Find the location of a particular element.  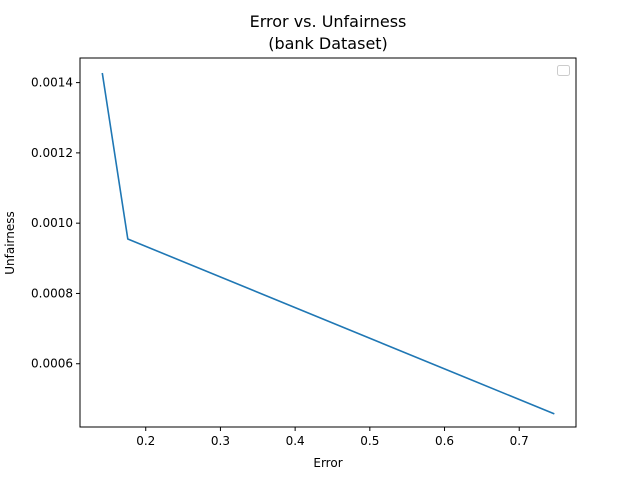

chart-subtitle: (bank Dataset) is located at coordinates (328, 43).